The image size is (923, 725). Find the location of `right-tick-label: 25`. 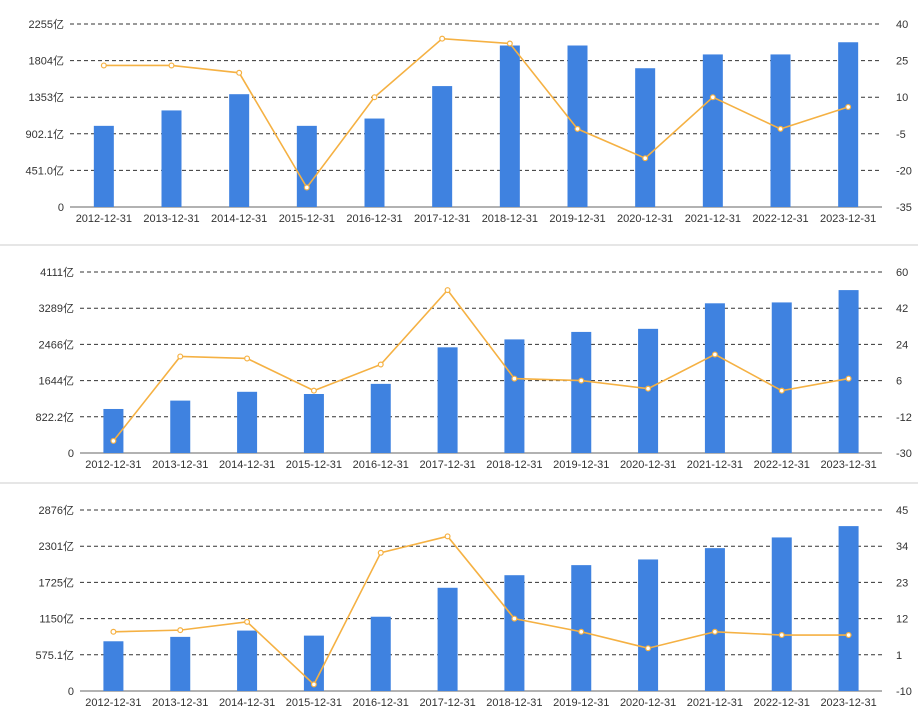

right-tick-label: 25 is located at coordinates (902, 62).